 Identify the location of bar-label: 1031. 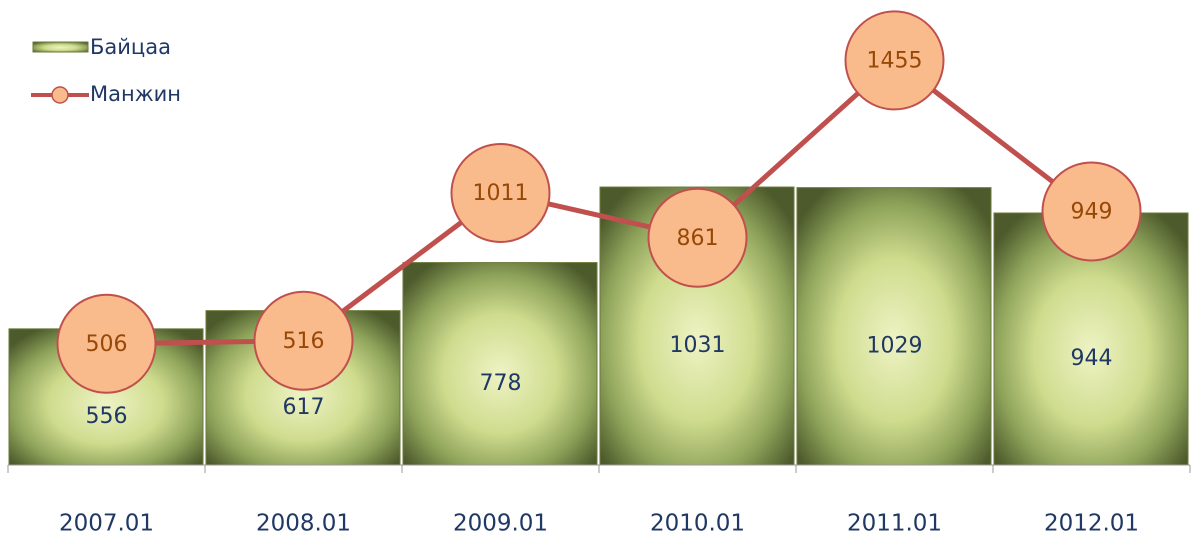
(698, 345).